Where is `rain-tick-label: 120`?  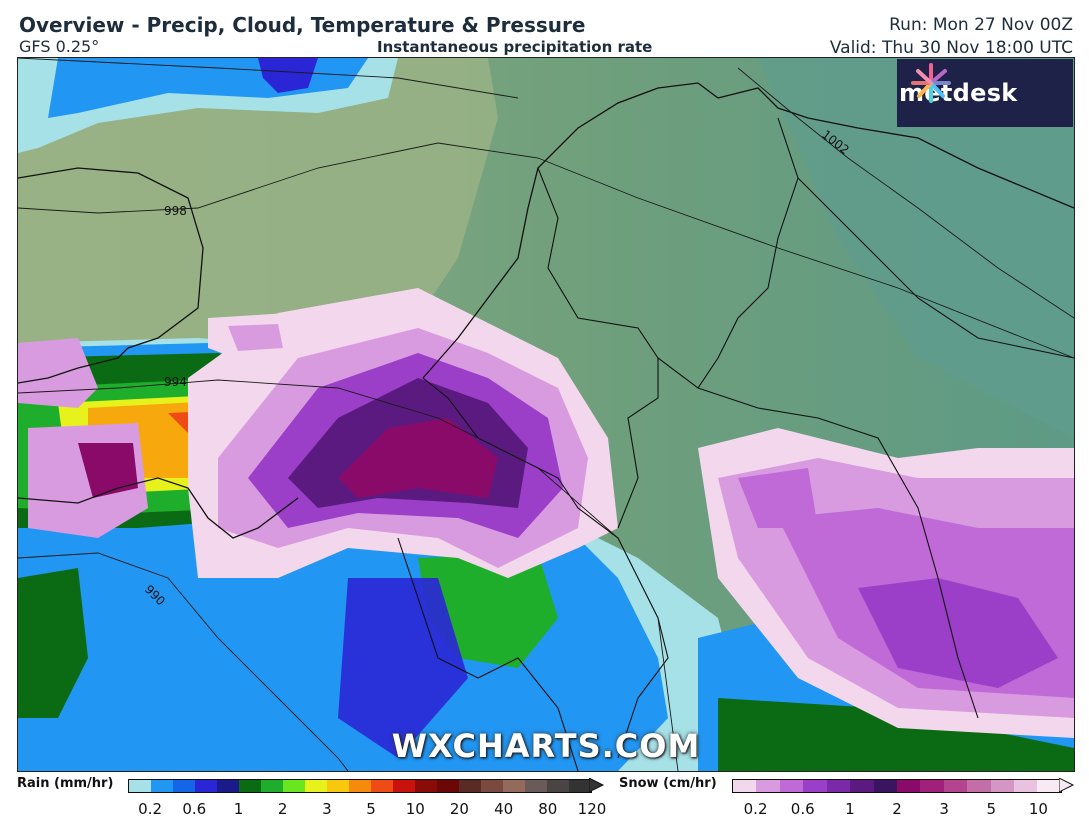
rain-tick-label: 120 is located at coordinates (592, 809).